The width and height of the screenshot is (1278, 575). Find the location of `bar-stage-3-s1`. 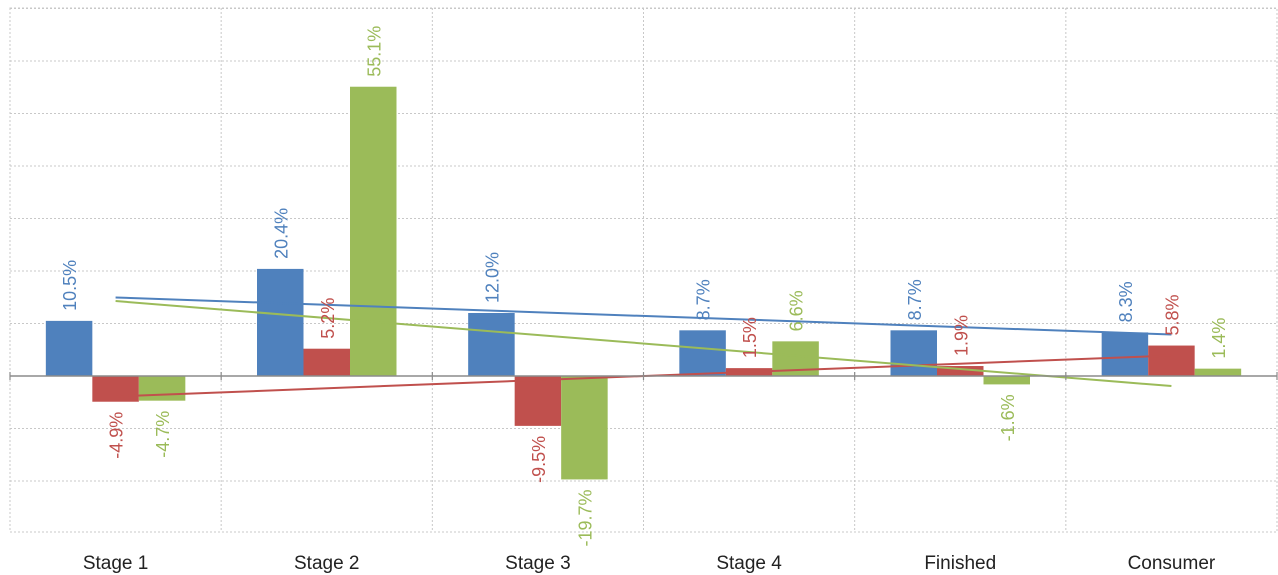

bar-stage-3-s1 is located at coordinates (491, 344).